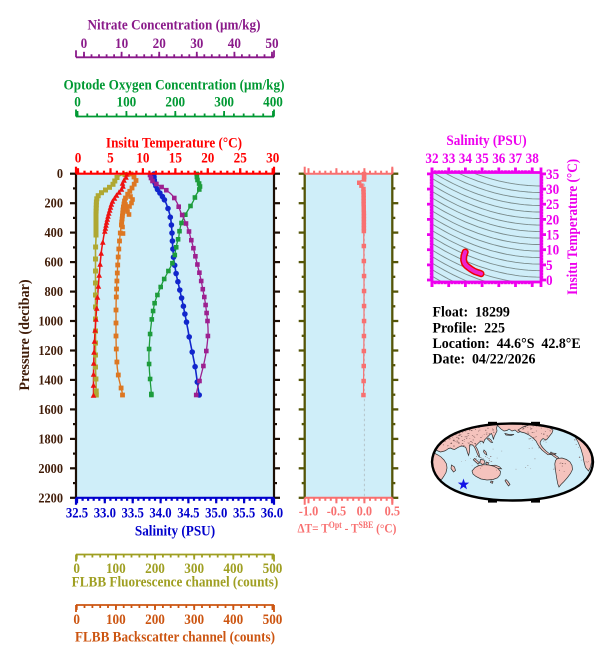 The image size is (609, 668). I want to click on svg-text: 0.5, so click(393, 511).